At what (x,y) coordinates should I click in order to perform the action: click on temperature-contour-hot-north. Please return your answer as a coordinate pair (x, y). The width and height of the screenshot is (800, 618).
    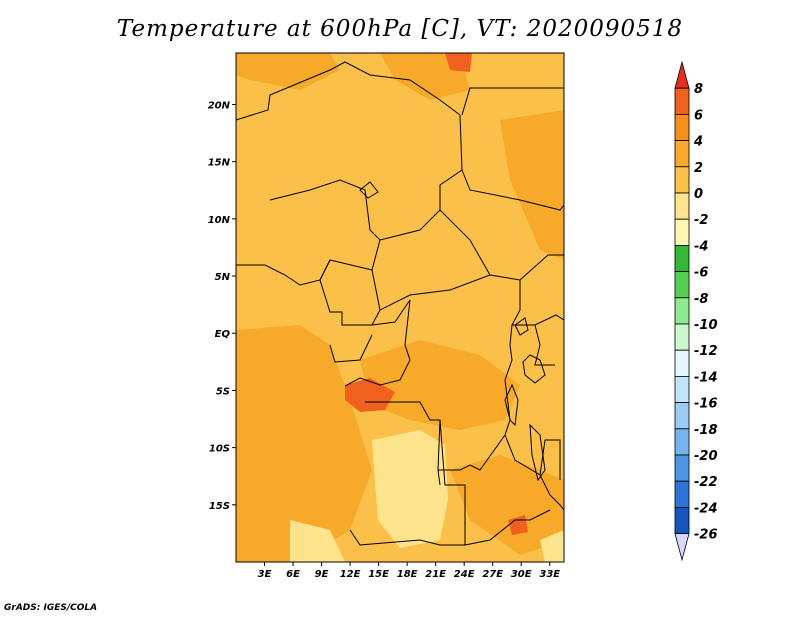
    Looking at the image, I should click on (458, 62).